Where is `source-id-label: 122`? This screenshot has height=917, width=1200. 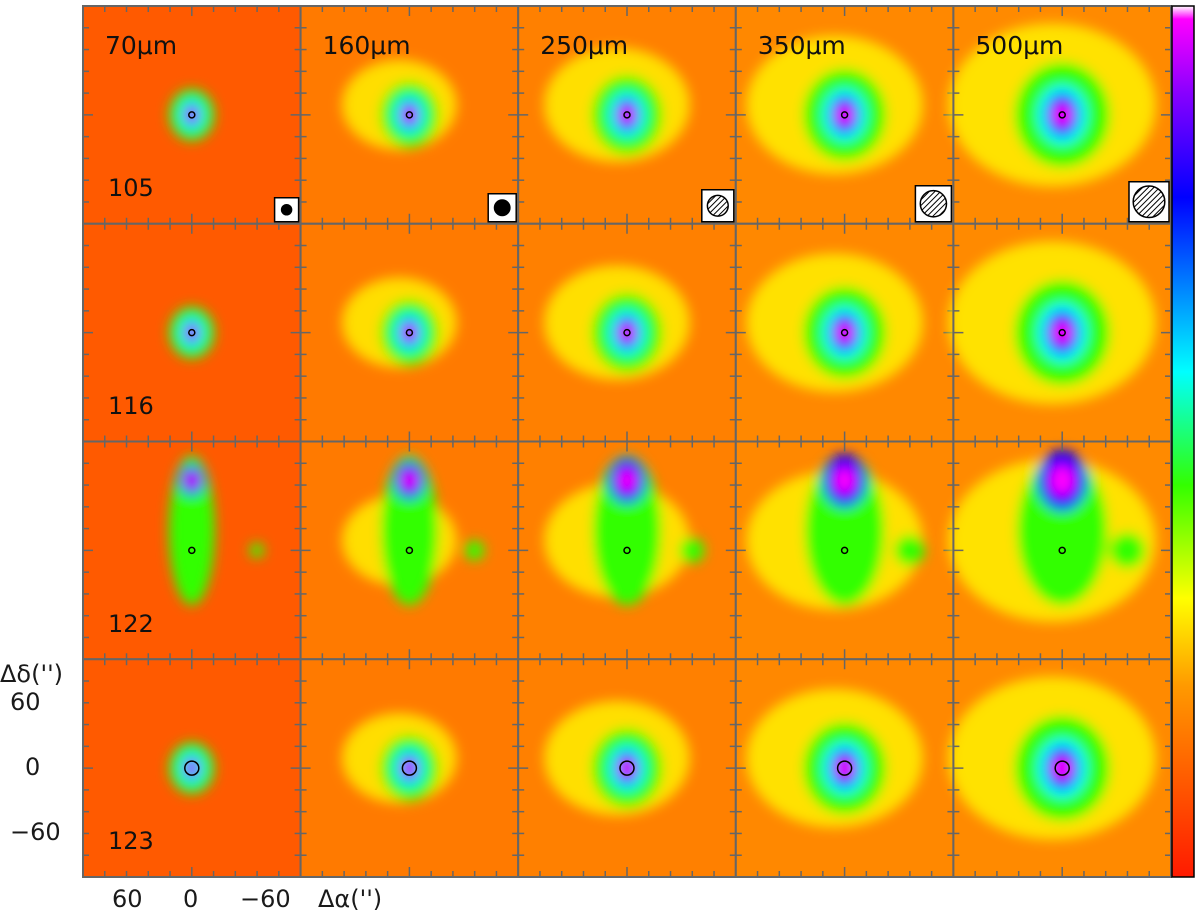
source-id-label: 122 is located at coordinates (131, 623).